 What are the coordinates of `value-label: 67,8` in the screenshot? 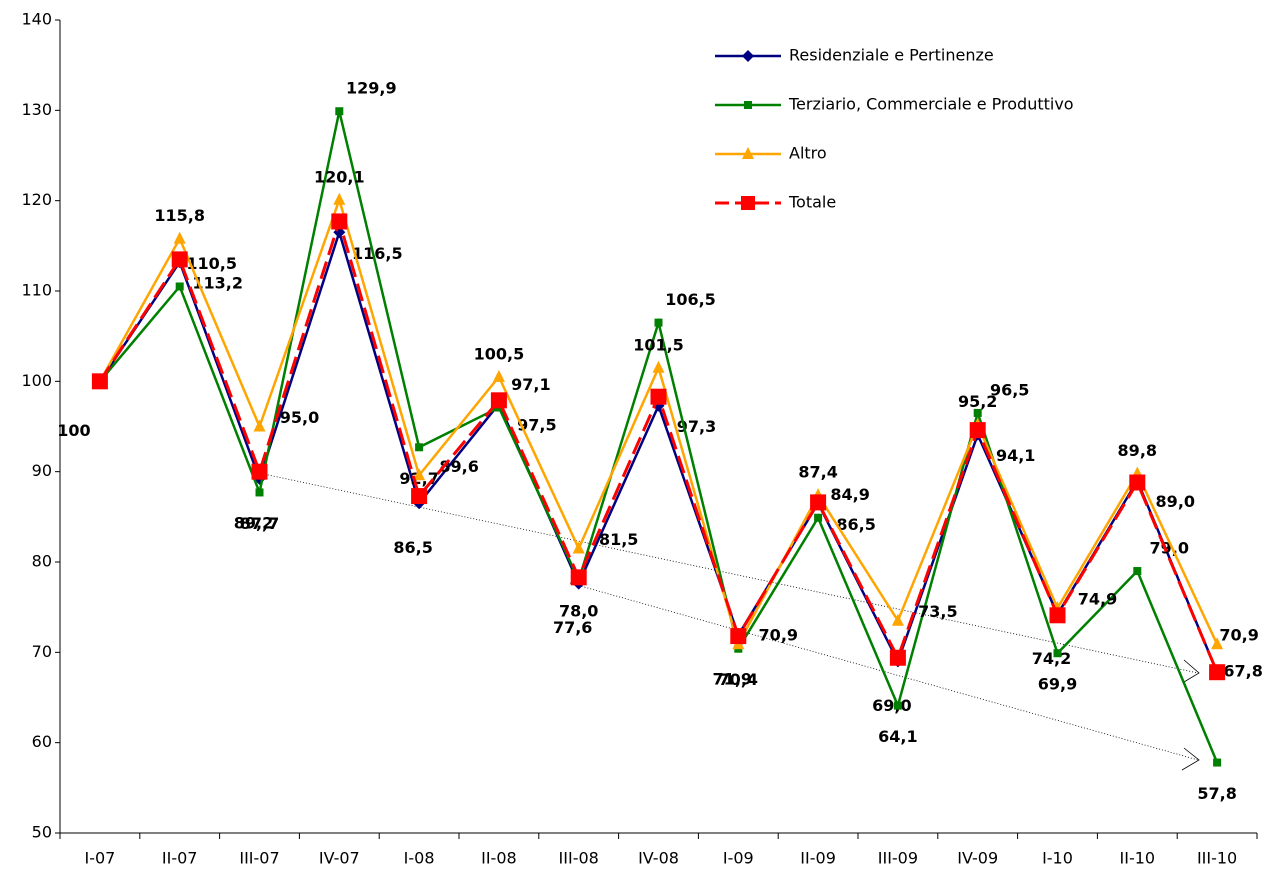 It's located at (1242, 671).